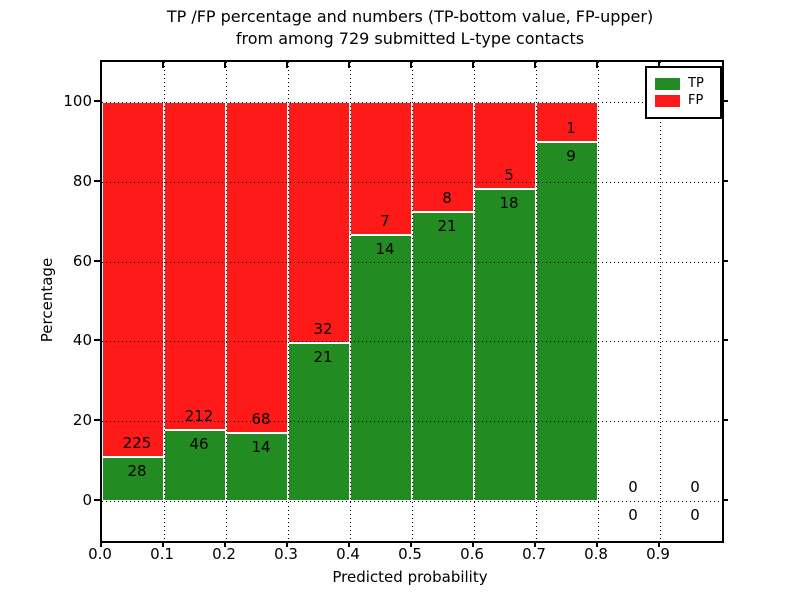  Describe the element at coordinates (683, 92) in the screenshot. I see `legend: TP FP` at that location.